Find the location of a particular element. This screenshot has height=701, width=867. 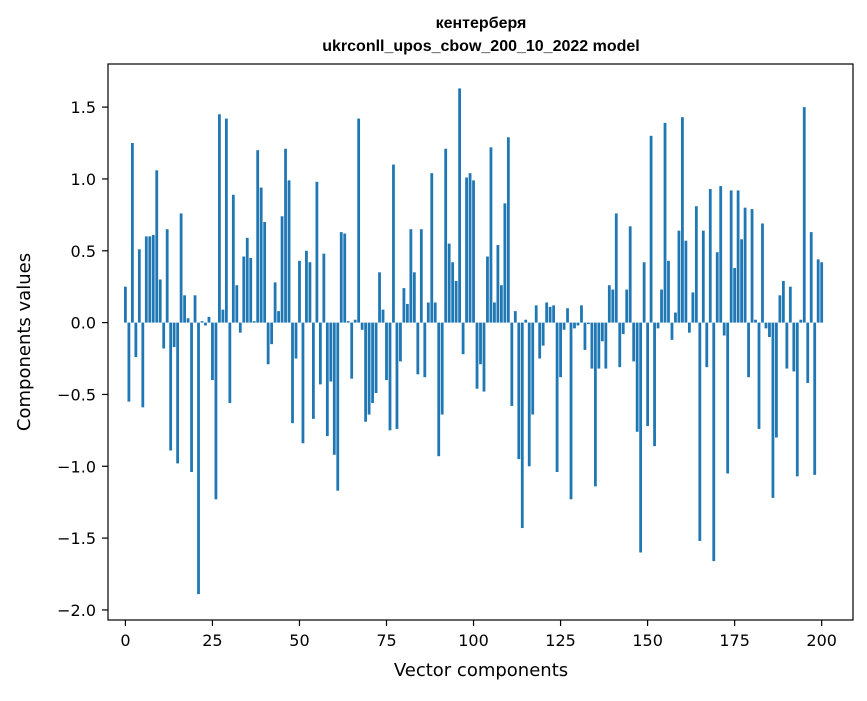

x-tick-label: 50 is located at coordinates (299, 640).